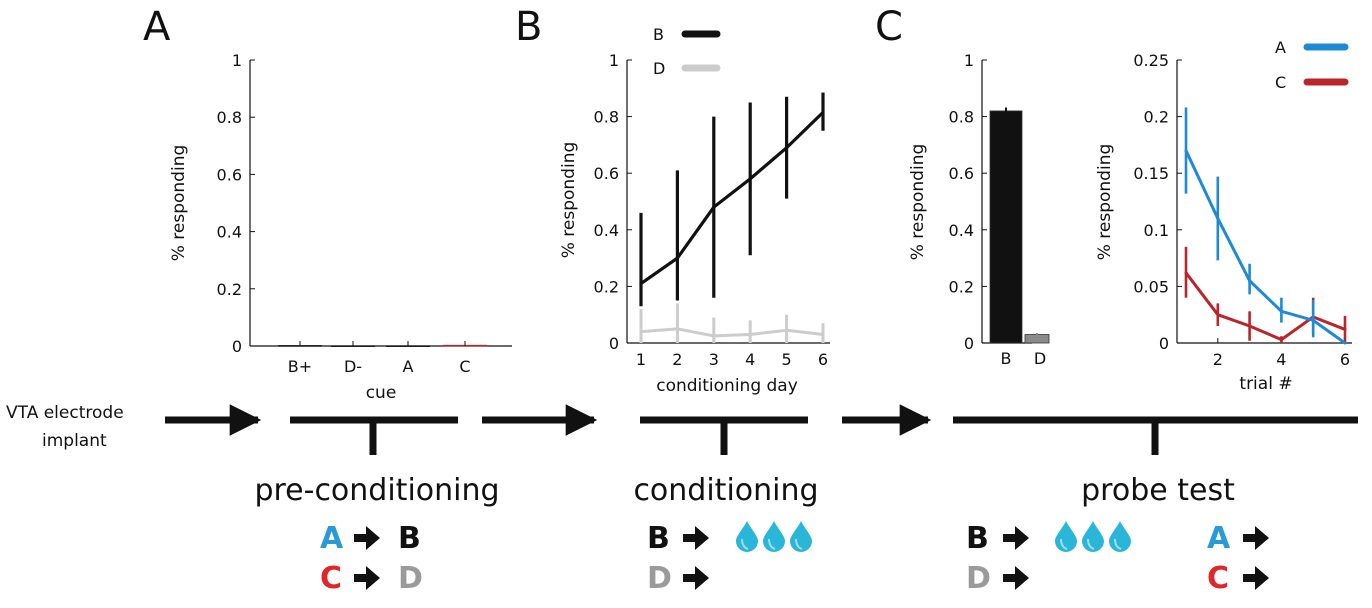 Image resolution: width=1372 pixels, height=608 pixels. What do you see at coordinates (229, 232) in the screenshot?
I see `chart-a-y-tick-label: 0.4` at bounding box center [229, 232].